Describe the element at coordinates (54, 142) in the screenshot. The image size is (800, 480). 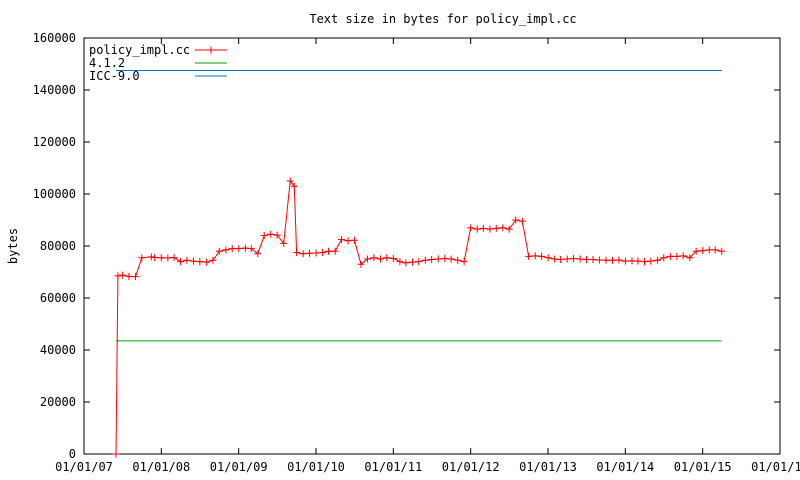
I see `y-tick-label: 120000` at that location.